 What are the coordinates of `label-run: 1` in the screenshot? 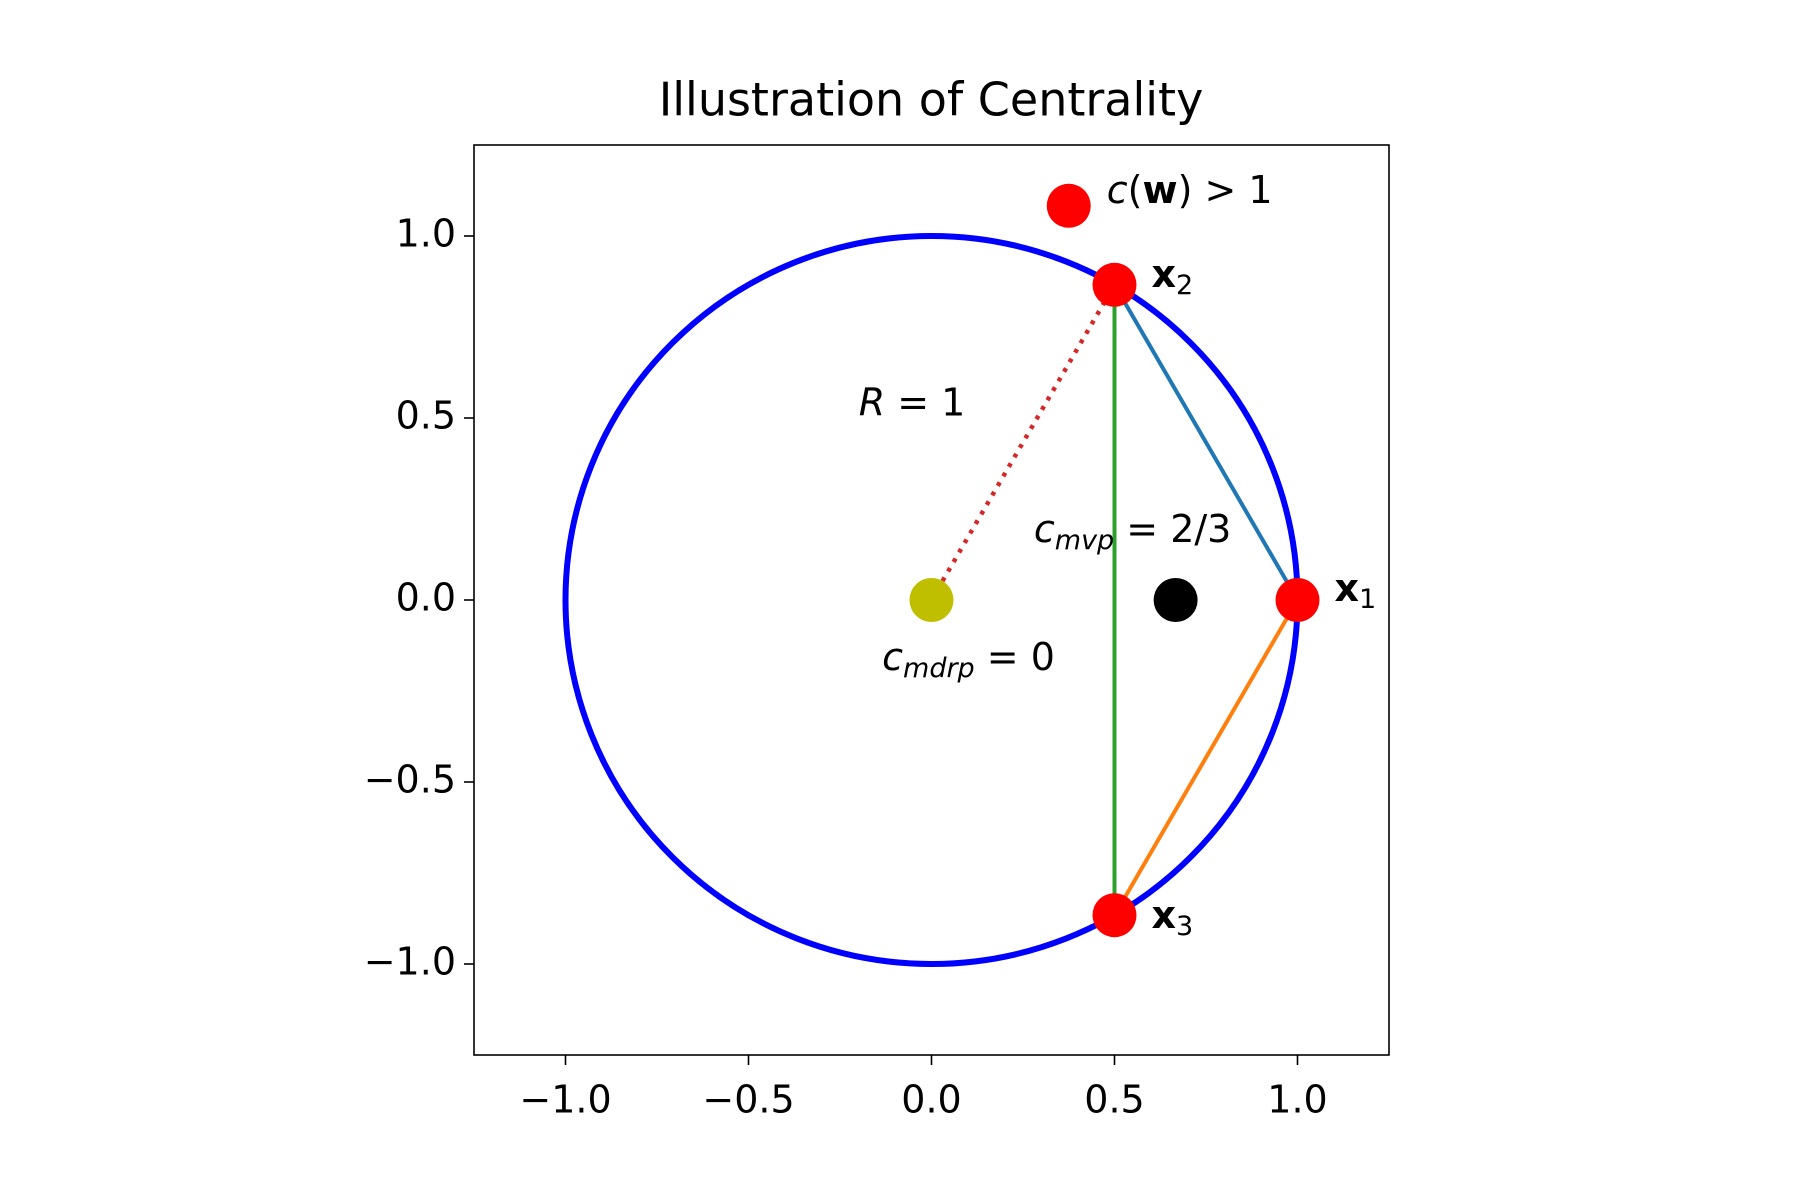 It's located at (1367, 599).